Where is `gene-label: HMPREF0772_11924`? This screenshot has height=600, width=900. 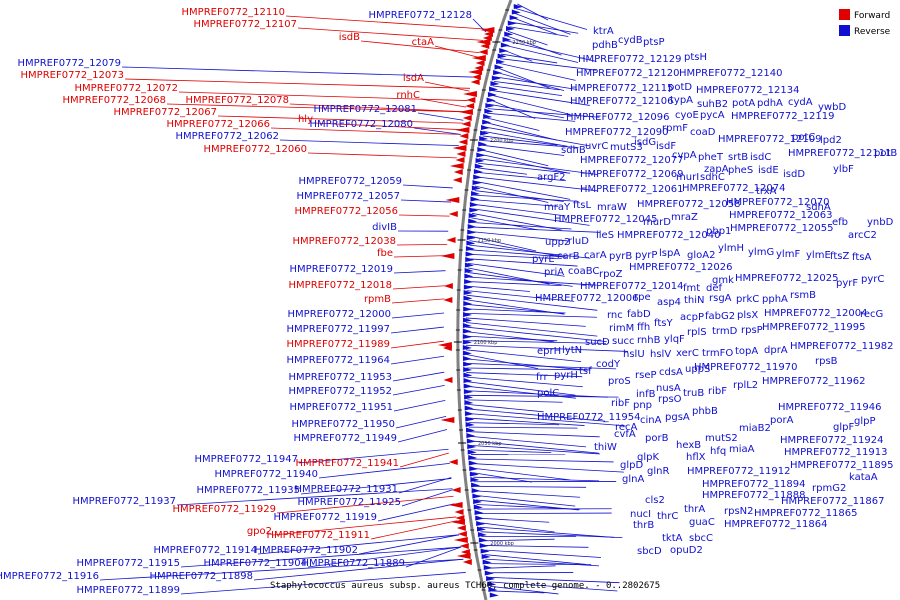
gene-label: HMPREF0772_11924 is located at coordinates (831, 440).